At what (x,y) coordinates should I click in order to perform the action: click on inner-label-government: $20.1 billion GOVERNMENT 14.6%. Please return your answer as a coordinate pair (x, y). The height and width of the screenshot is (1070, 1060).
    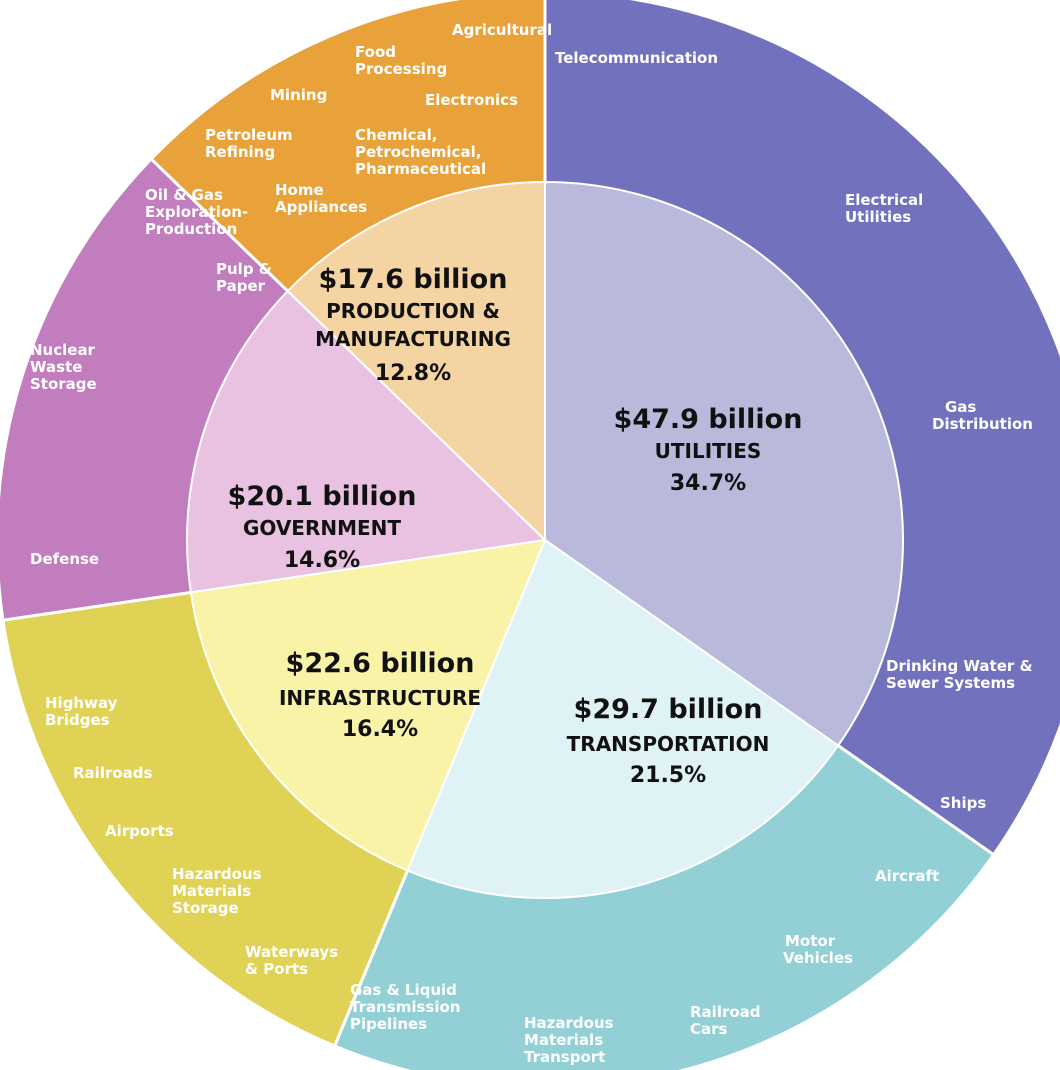
    Looking at the image, I should click on (322, 527).